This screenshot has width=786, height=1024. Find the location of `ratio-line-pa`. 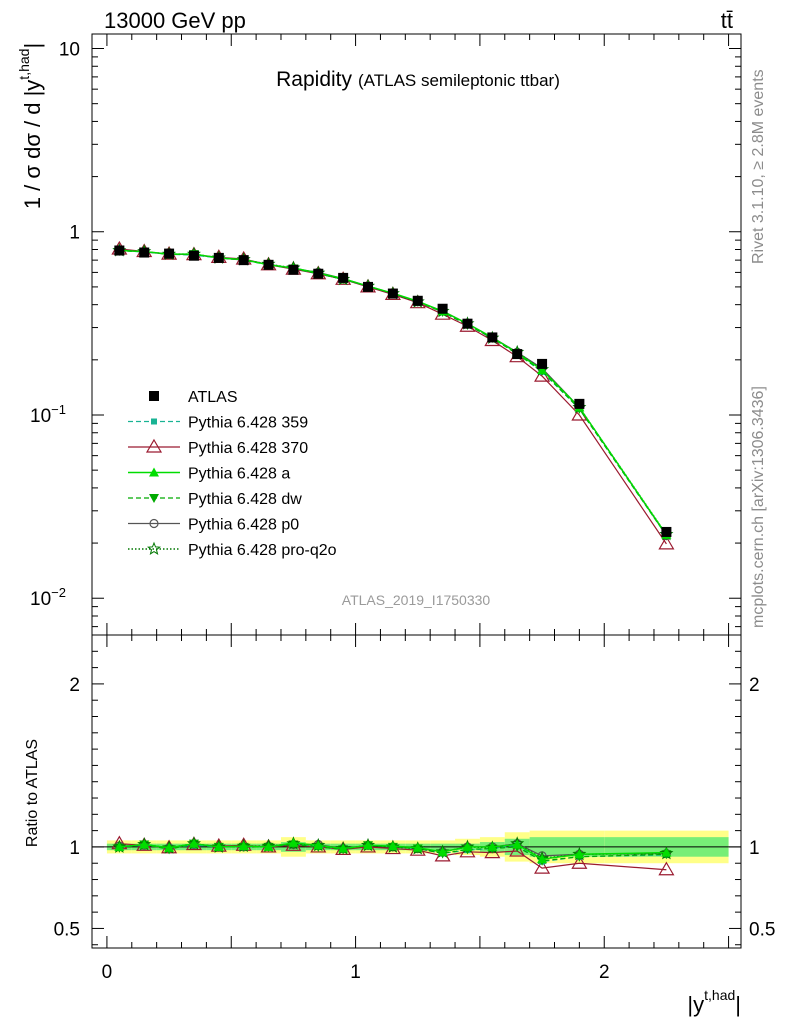

ratio-line-pa is located at coordinates (393, 851).